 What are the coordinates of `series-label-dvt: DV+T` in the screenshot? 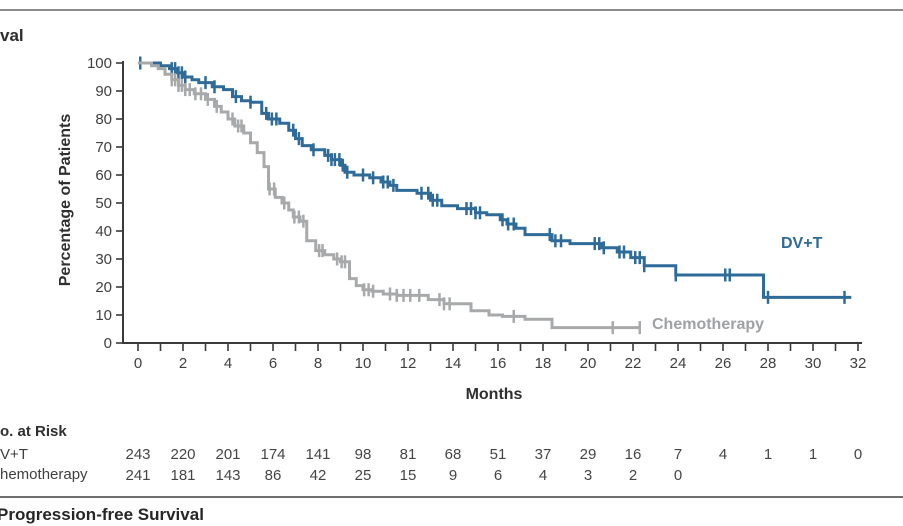 It's located at (802, 243).